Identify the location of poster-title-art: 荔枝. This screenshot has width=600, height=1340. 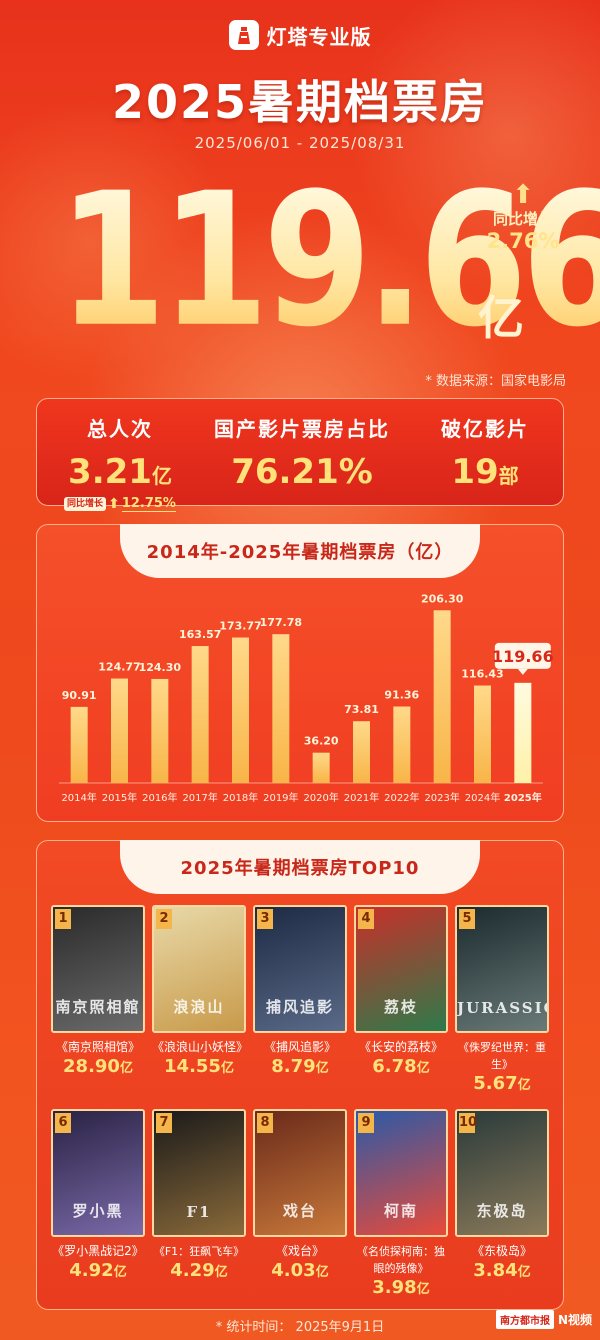
(400, 1007).